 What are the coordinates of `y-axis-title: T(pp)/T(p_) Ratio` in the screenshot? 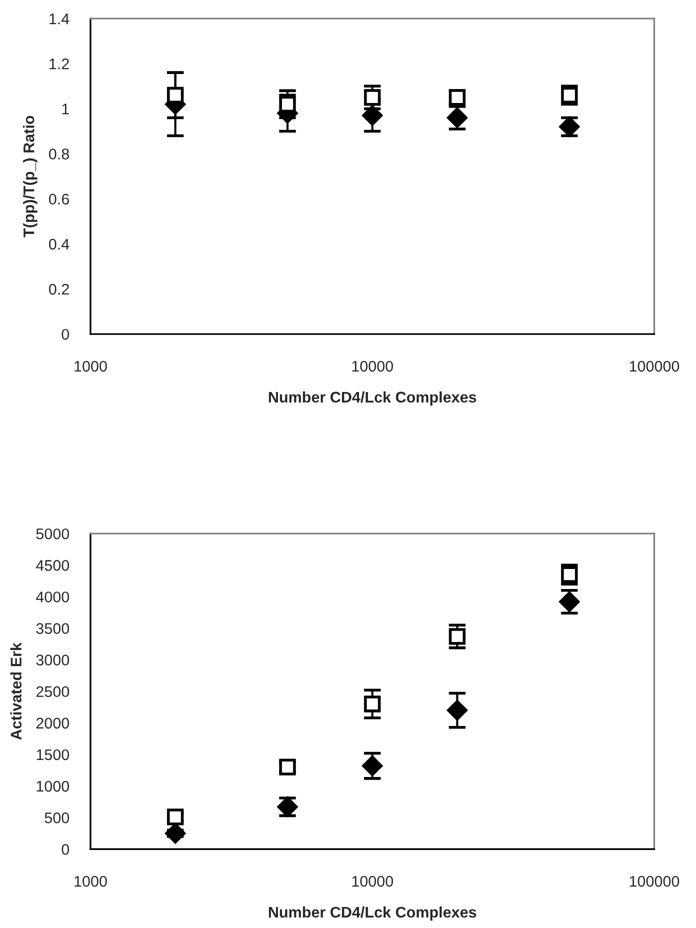 It's located at (30, 177).